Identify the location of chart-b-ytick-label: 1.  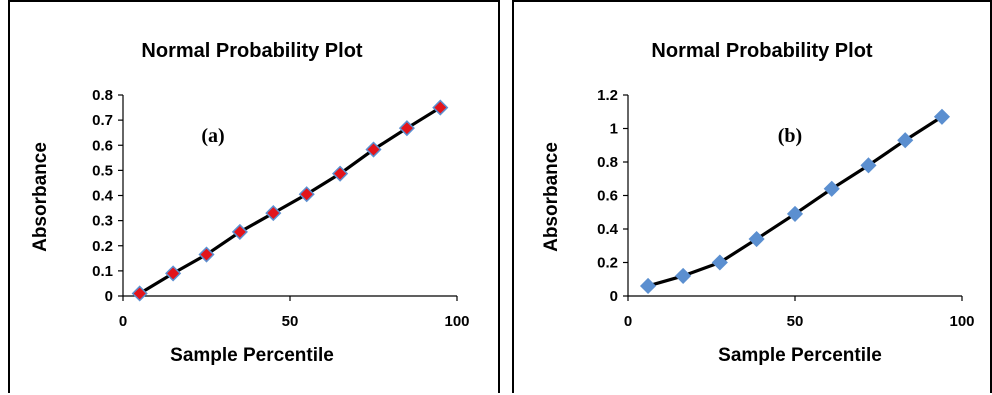
(614, 129).